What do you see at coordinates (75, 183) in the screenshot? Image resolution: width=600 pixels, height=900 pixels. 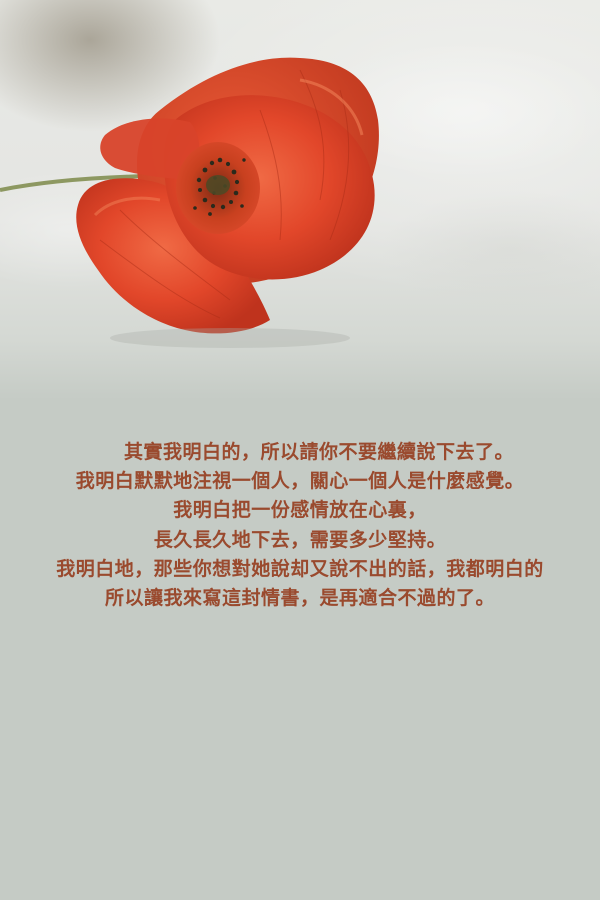 I see `stem` at bounding box center [75, 183].